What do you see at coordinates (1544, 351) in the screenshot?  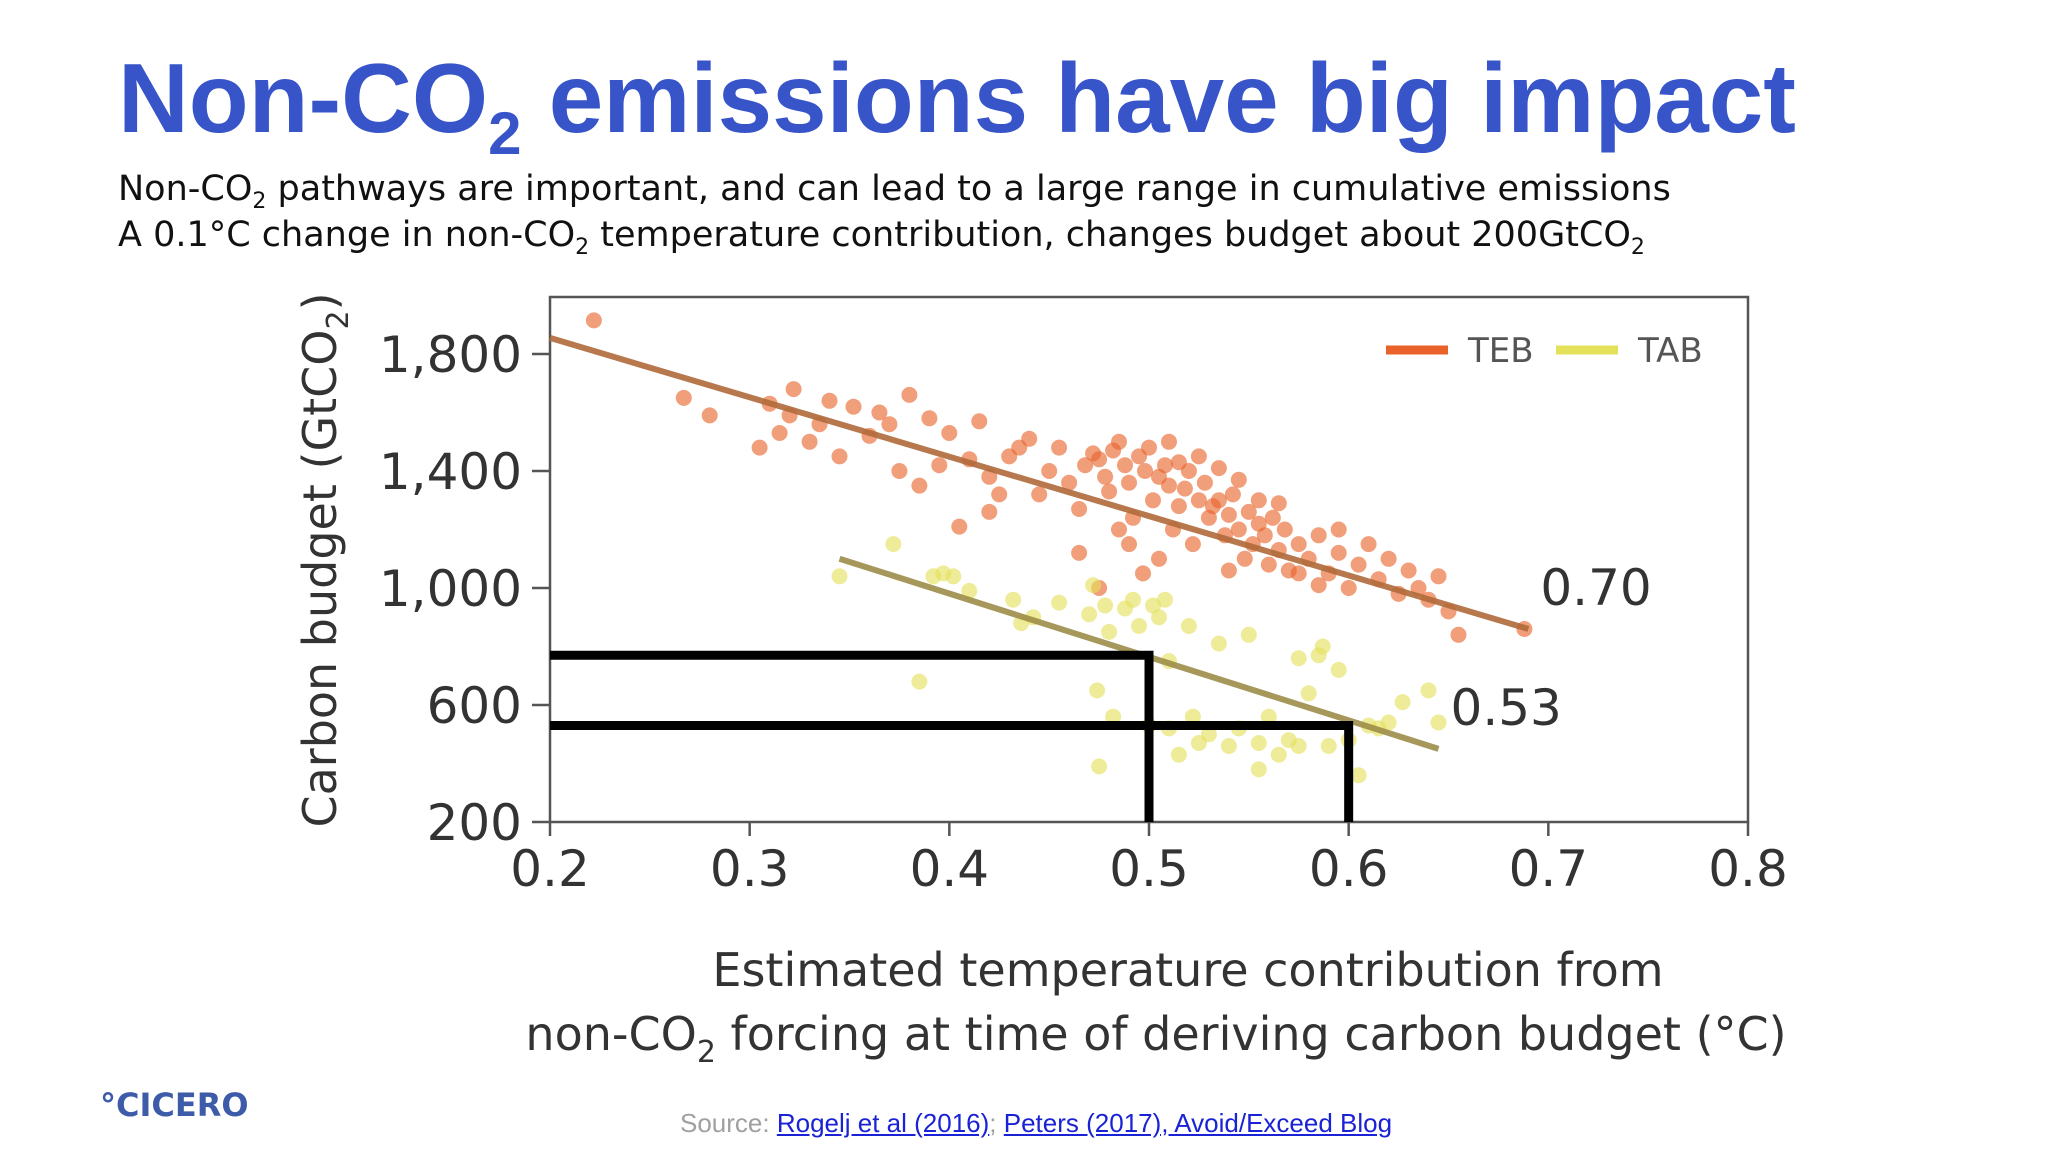 I see `legend: TEB TAB` at bounding box center [1544, 351].